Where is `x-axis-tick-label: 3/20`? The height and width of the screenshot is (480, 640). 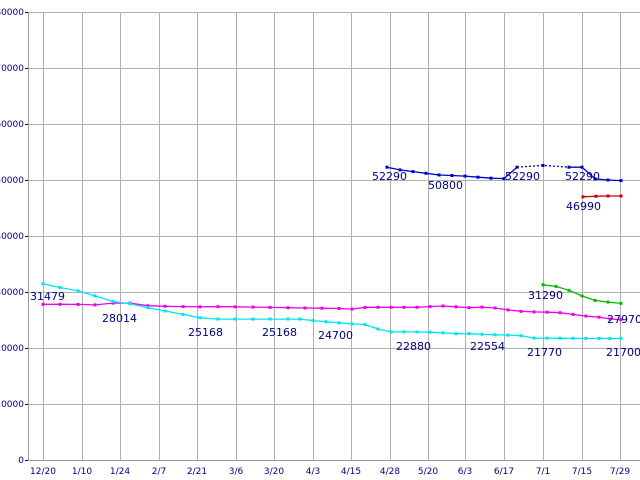
x-axis-tick-label: 3/20 is located at coordinates (274, 472).